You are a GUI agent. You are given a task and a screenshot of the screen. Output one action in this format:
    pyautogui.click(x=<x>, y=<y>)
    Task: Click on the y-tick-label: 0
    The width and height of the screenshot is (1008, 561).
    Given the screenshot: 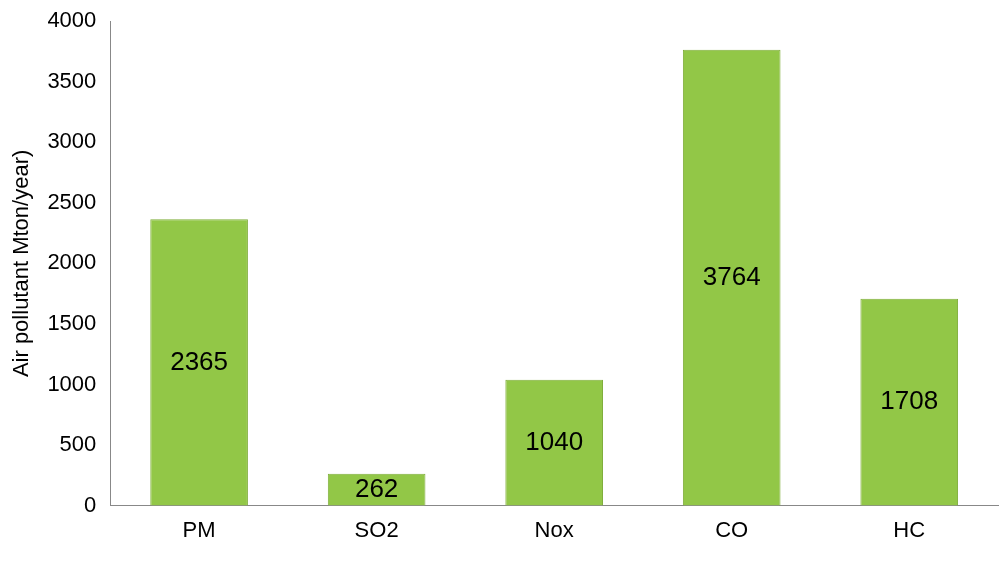 What is the action you would take?
    pyautogui.click(x=90, y=504)
    